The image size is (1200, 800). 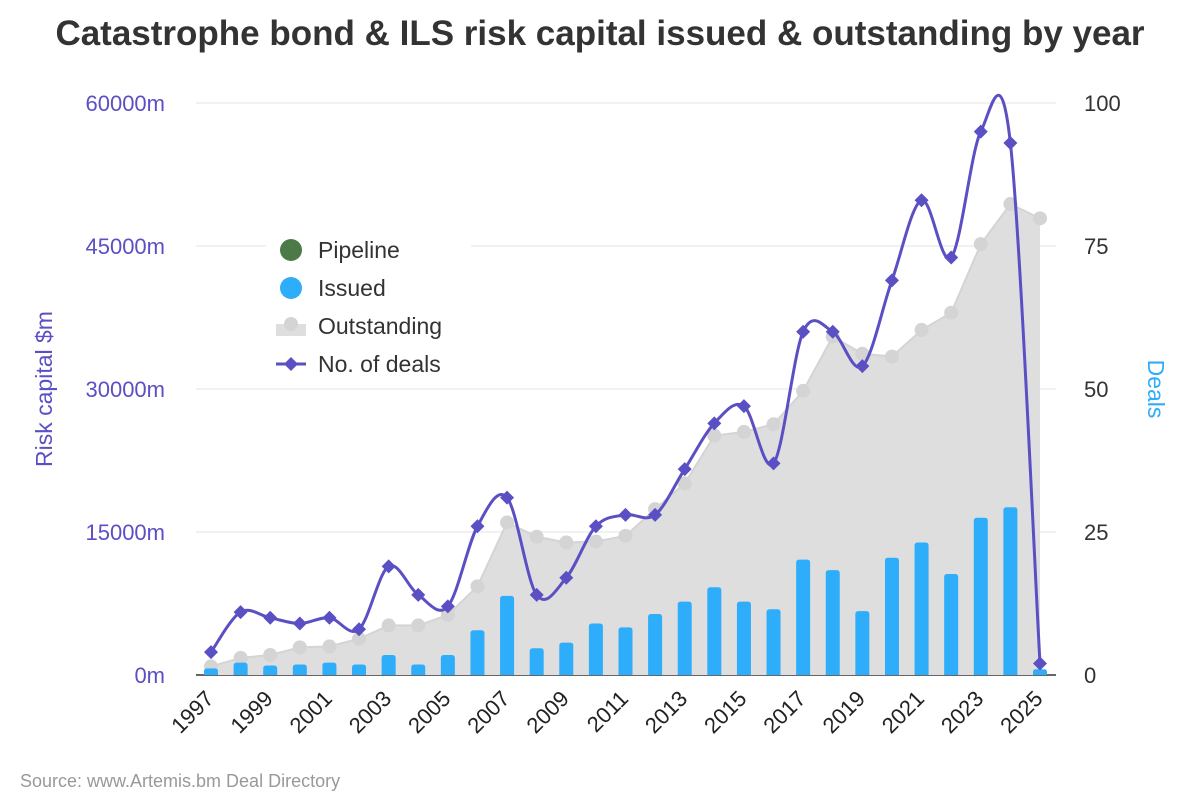 I want to click on left-axis-tick-label: 45000m, so click(x=125, y=246).